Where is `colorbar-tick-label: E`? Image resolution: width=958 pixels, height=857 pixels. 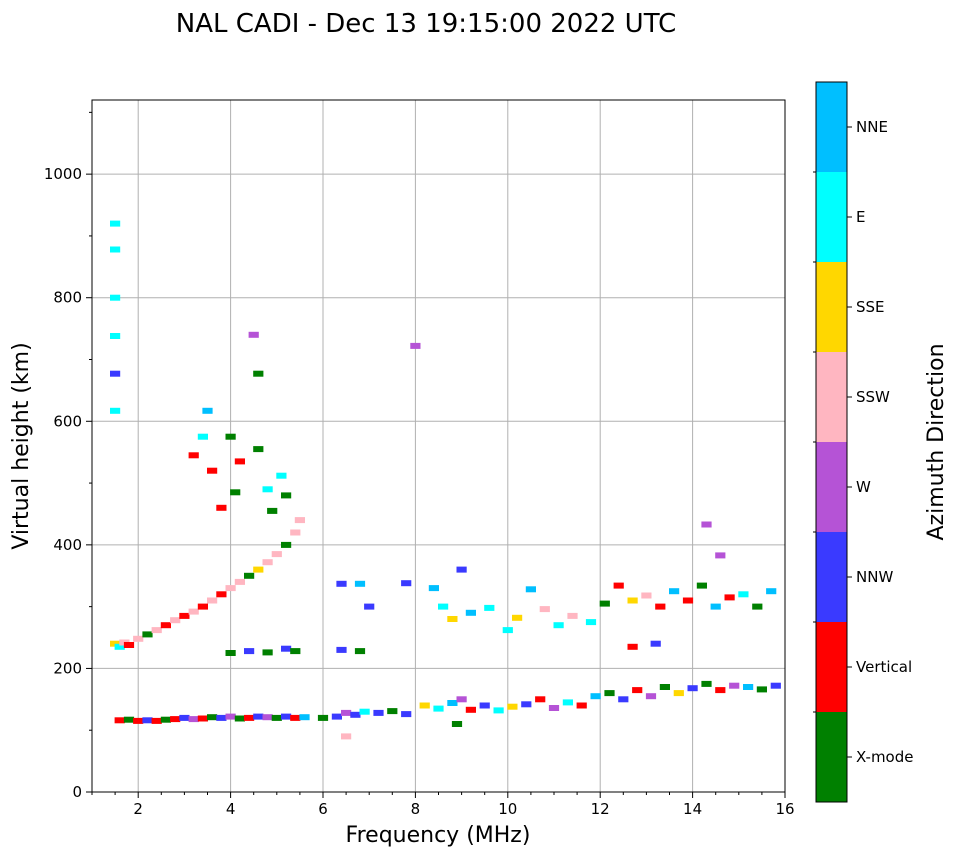
colorbar-tick-label: E is located at coordinates (860, 217).